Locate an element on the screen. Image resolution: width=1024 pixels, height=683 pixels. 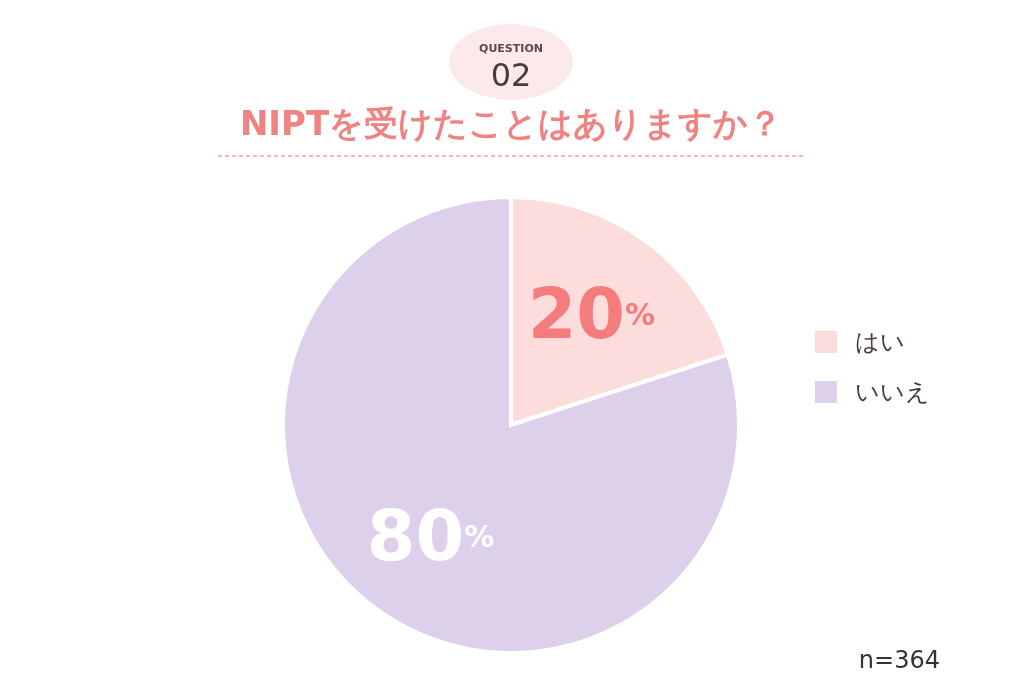
text: n=364 is located at coordinates (899, 660).